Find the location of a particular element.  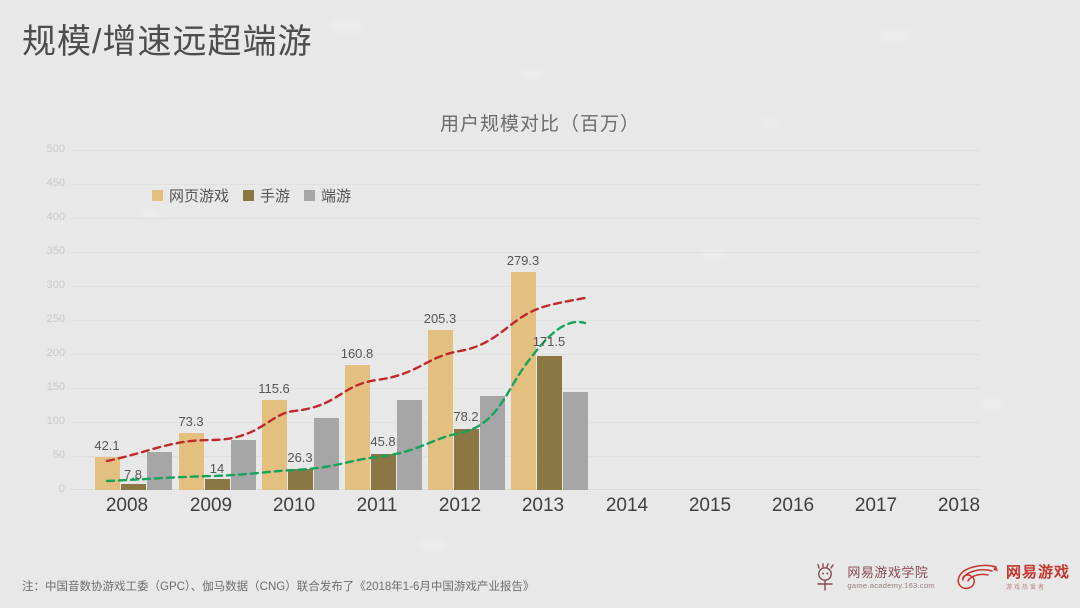

y-tick-250: 250 is located at coordinates (55, 319).